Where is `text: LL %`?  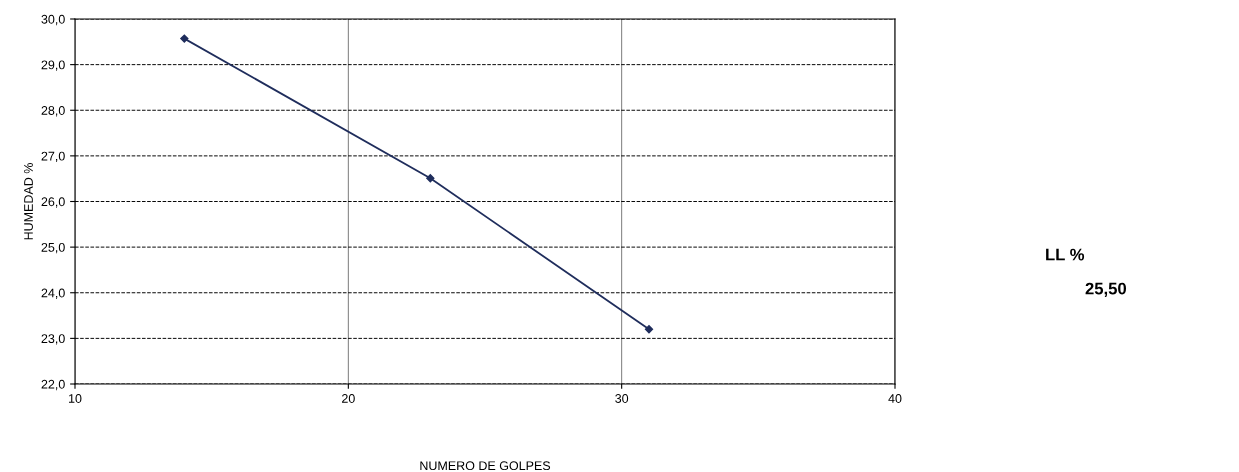
text: LL % is located at coordinates (1065, 254).